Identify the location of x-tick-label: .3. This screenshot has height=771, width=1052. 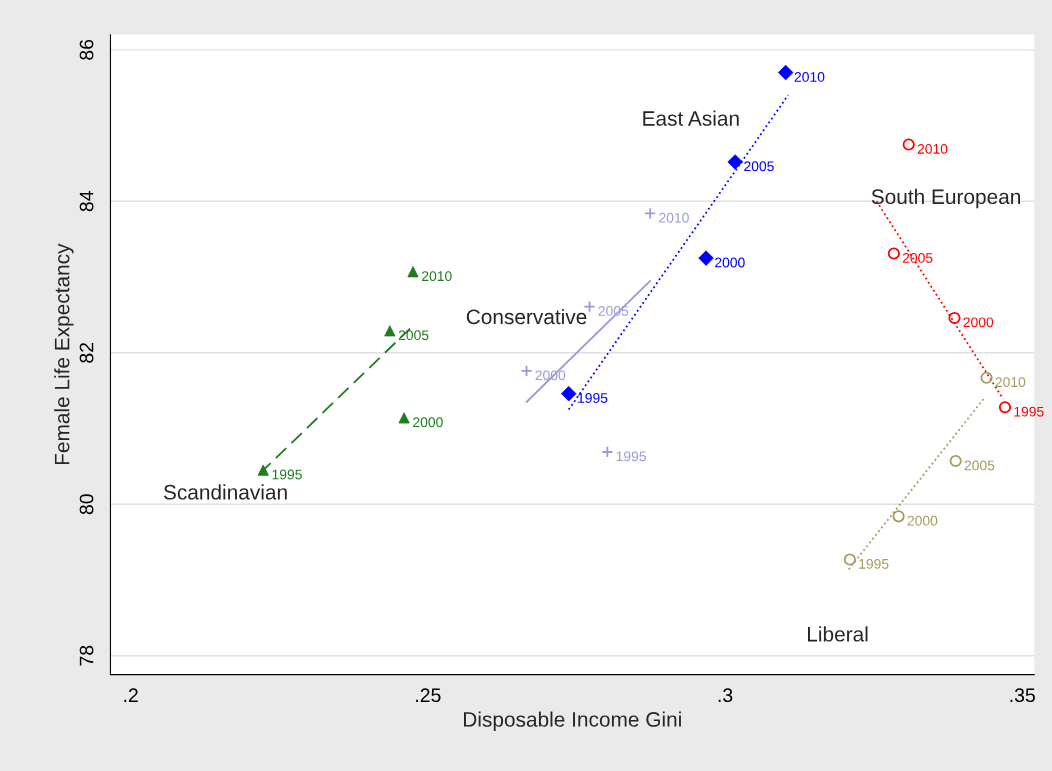
(725, 695).